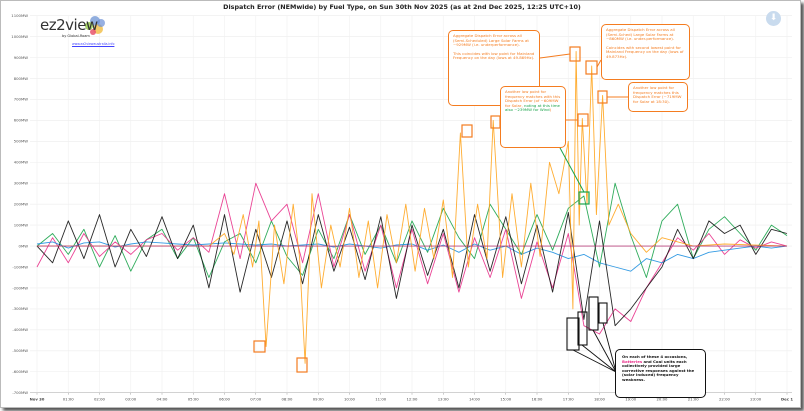 This screenshot has height=411, width=804. I want to click on x-tick-label: 01:00, so click(69, 399).